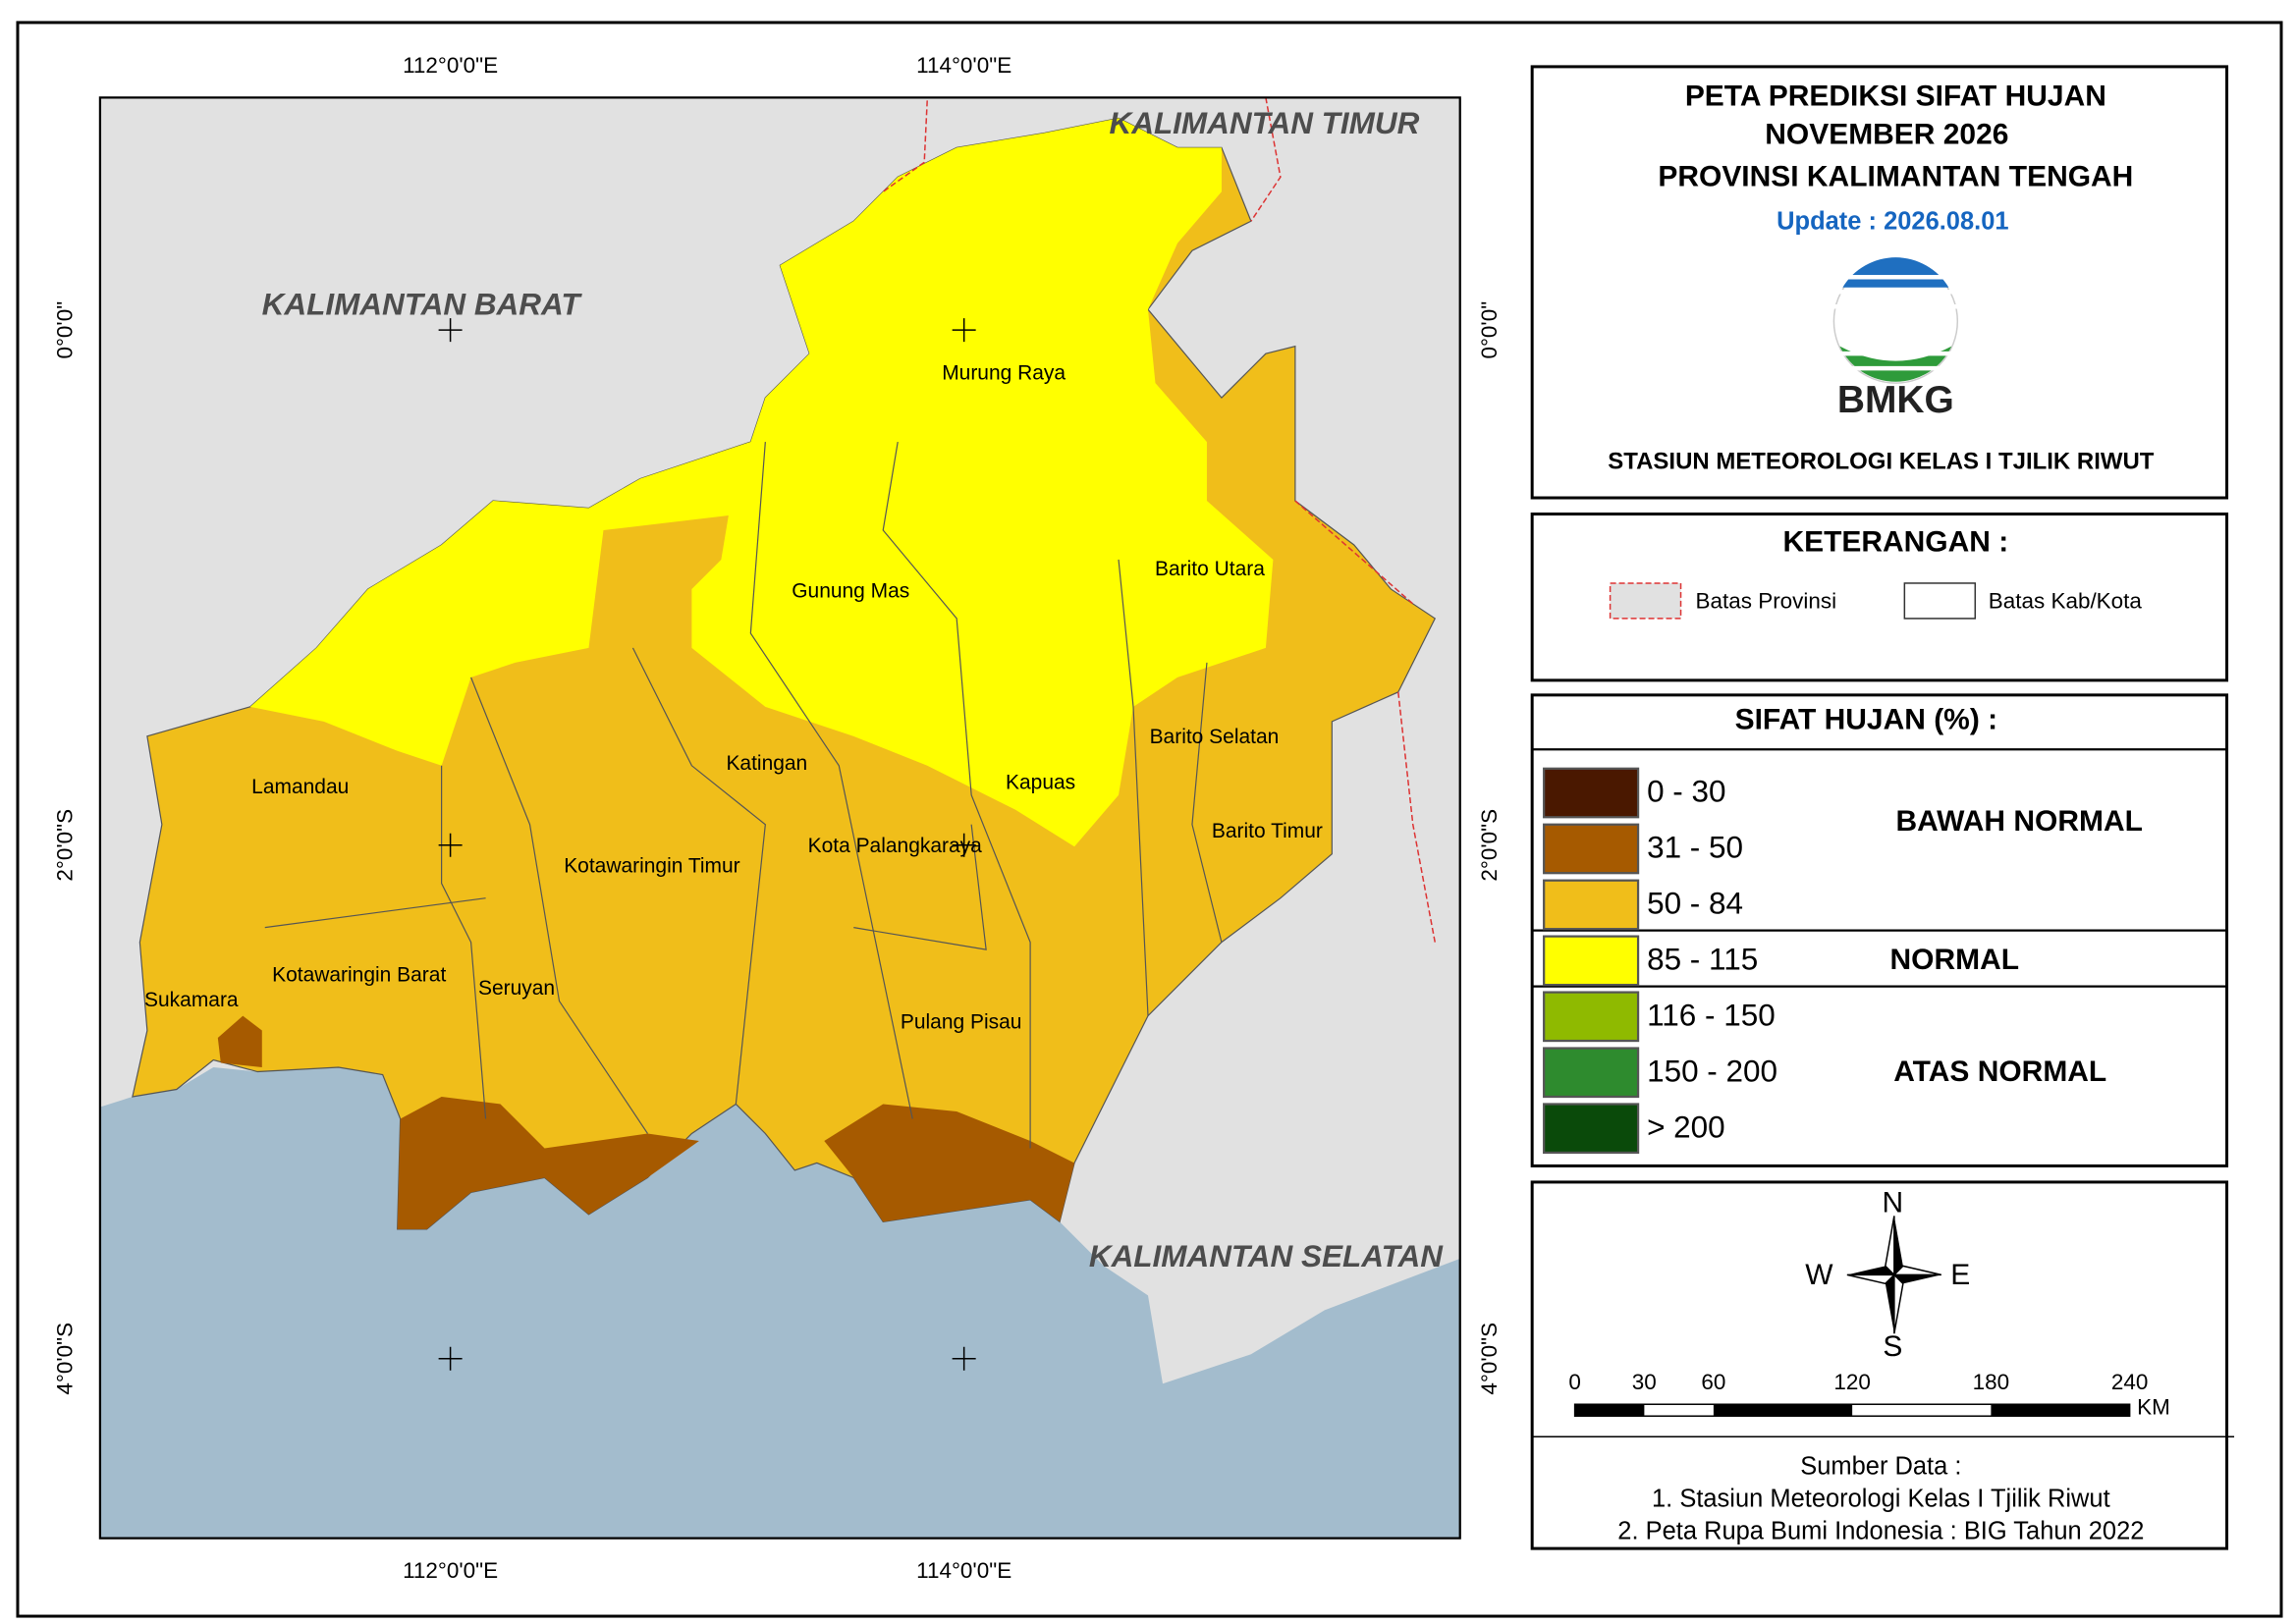 This screenshot has width=2296, height=1624. I want to click on compass-label: W, so click(1819, 1275).